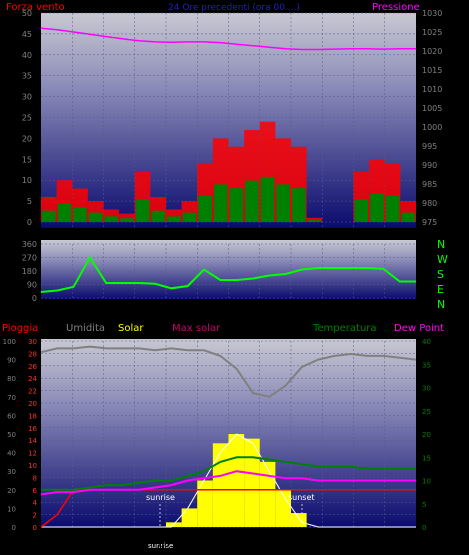 The width and height of the screenshot is (469, 555). Describe the element at coordinates (27, 180) in the screenshot. I see `y-tick-label: 10` at that location.